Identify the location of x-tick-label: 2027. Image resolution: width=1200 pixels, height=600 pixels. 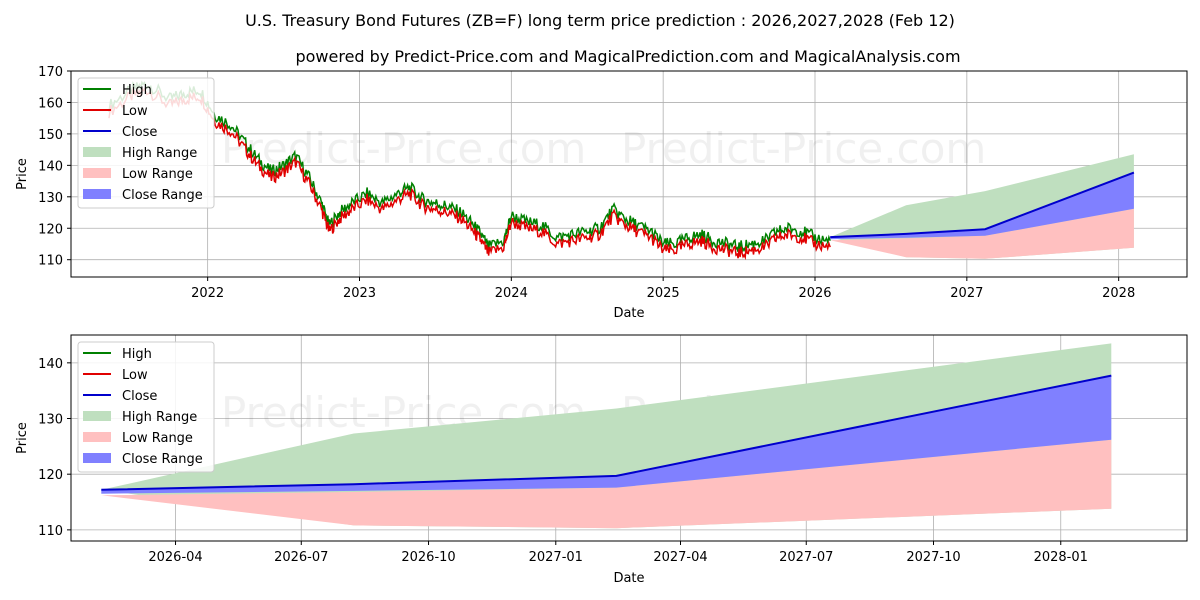
(966, 293).